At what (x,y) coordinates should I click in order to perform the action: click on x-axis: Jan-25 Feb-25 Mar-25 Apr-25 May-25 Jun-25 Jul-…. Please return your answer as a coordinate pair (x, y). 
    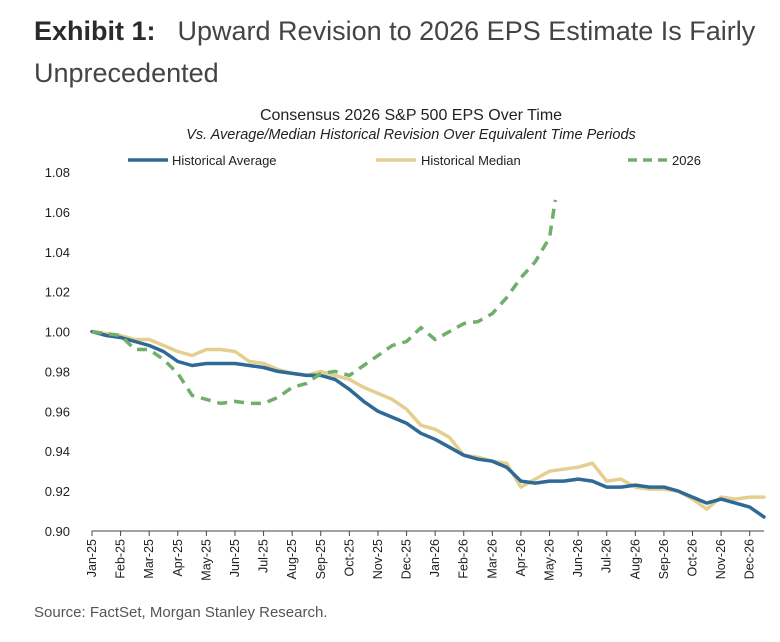
    Looking at the image, I should click on (424, 555).